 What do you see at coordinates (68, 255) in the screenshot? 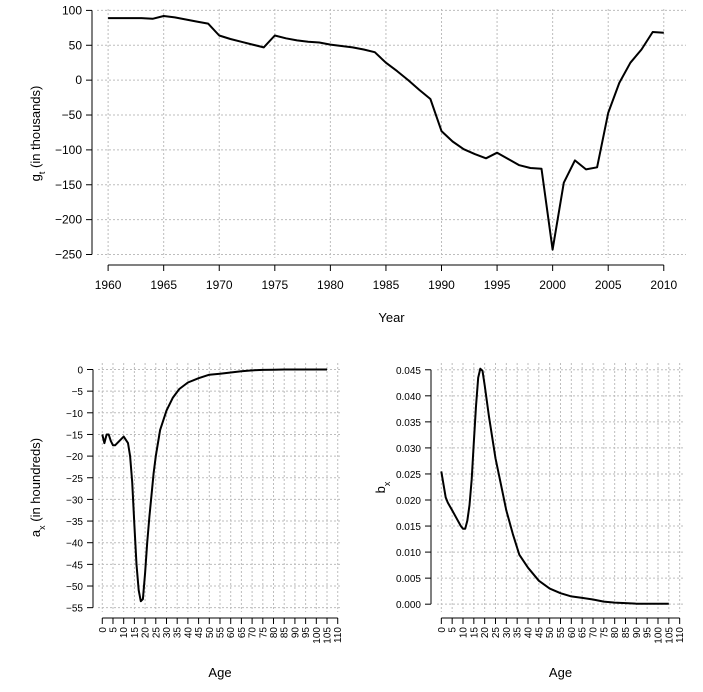
I see `chart-1-y-tick-label: −250` at bounding box center [68, 255].